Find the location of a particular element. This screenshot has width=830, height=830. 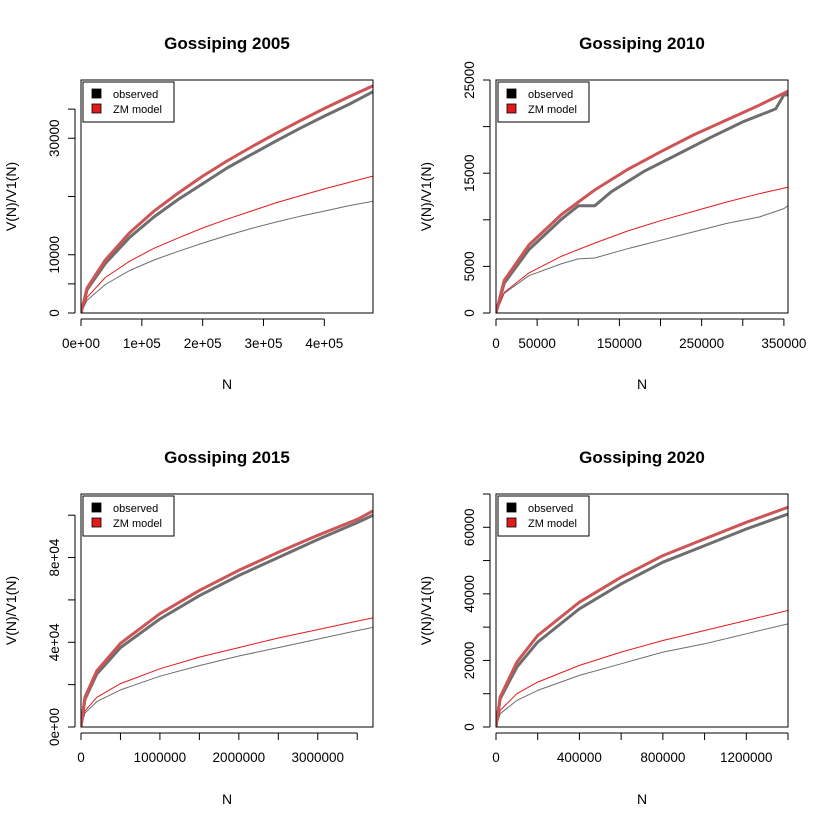

x-tick-label: 350000 is located at coordinates (783, 343).